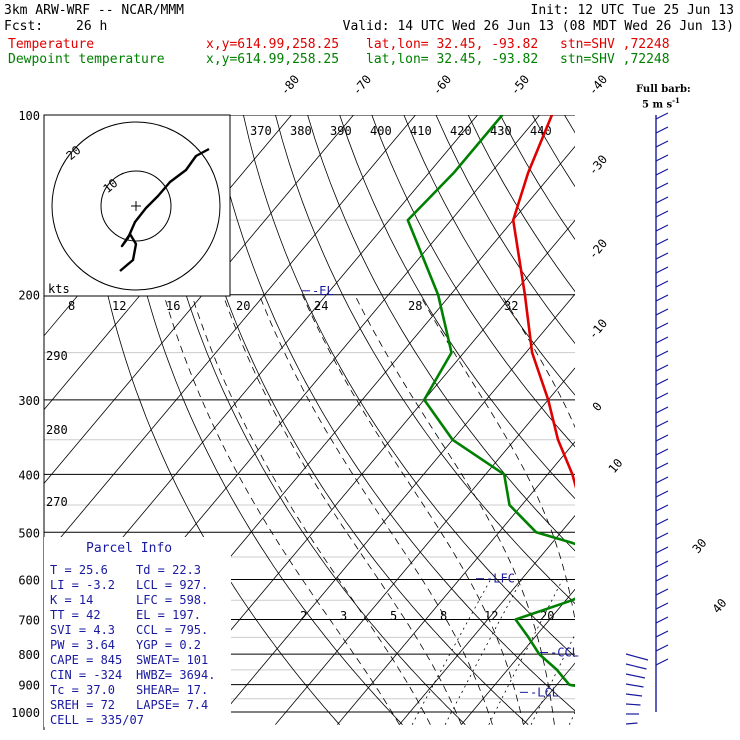  Describe the element at coordinates (28, 419) in the screenshot. I see `pressure-axis: 100 200 300 400 500 600 700 800 900 1000` at that location.